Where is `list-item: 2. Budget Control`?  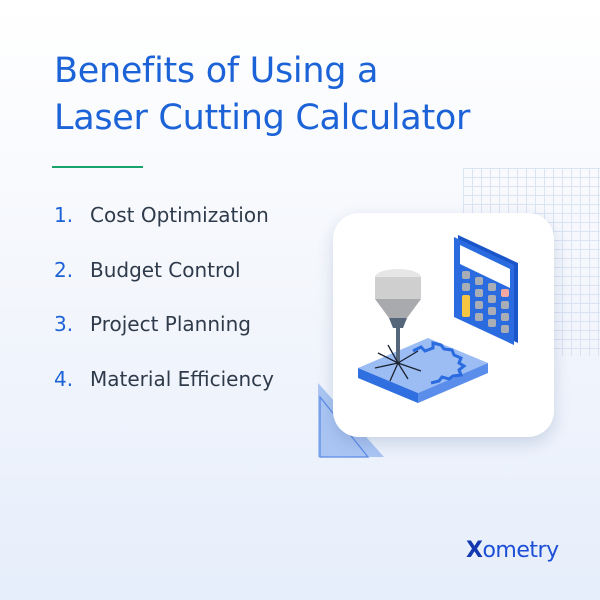
list-item: 2. Budget Control is located at coordinates (164, 285).